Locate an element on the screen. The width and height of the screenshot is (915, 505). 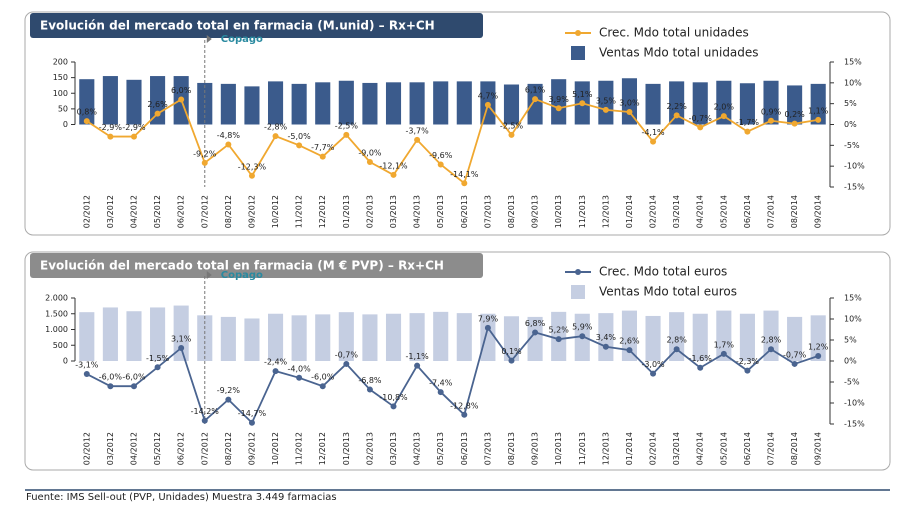
x-tick-label: 01/2013 is located at coordinates (346, 211).